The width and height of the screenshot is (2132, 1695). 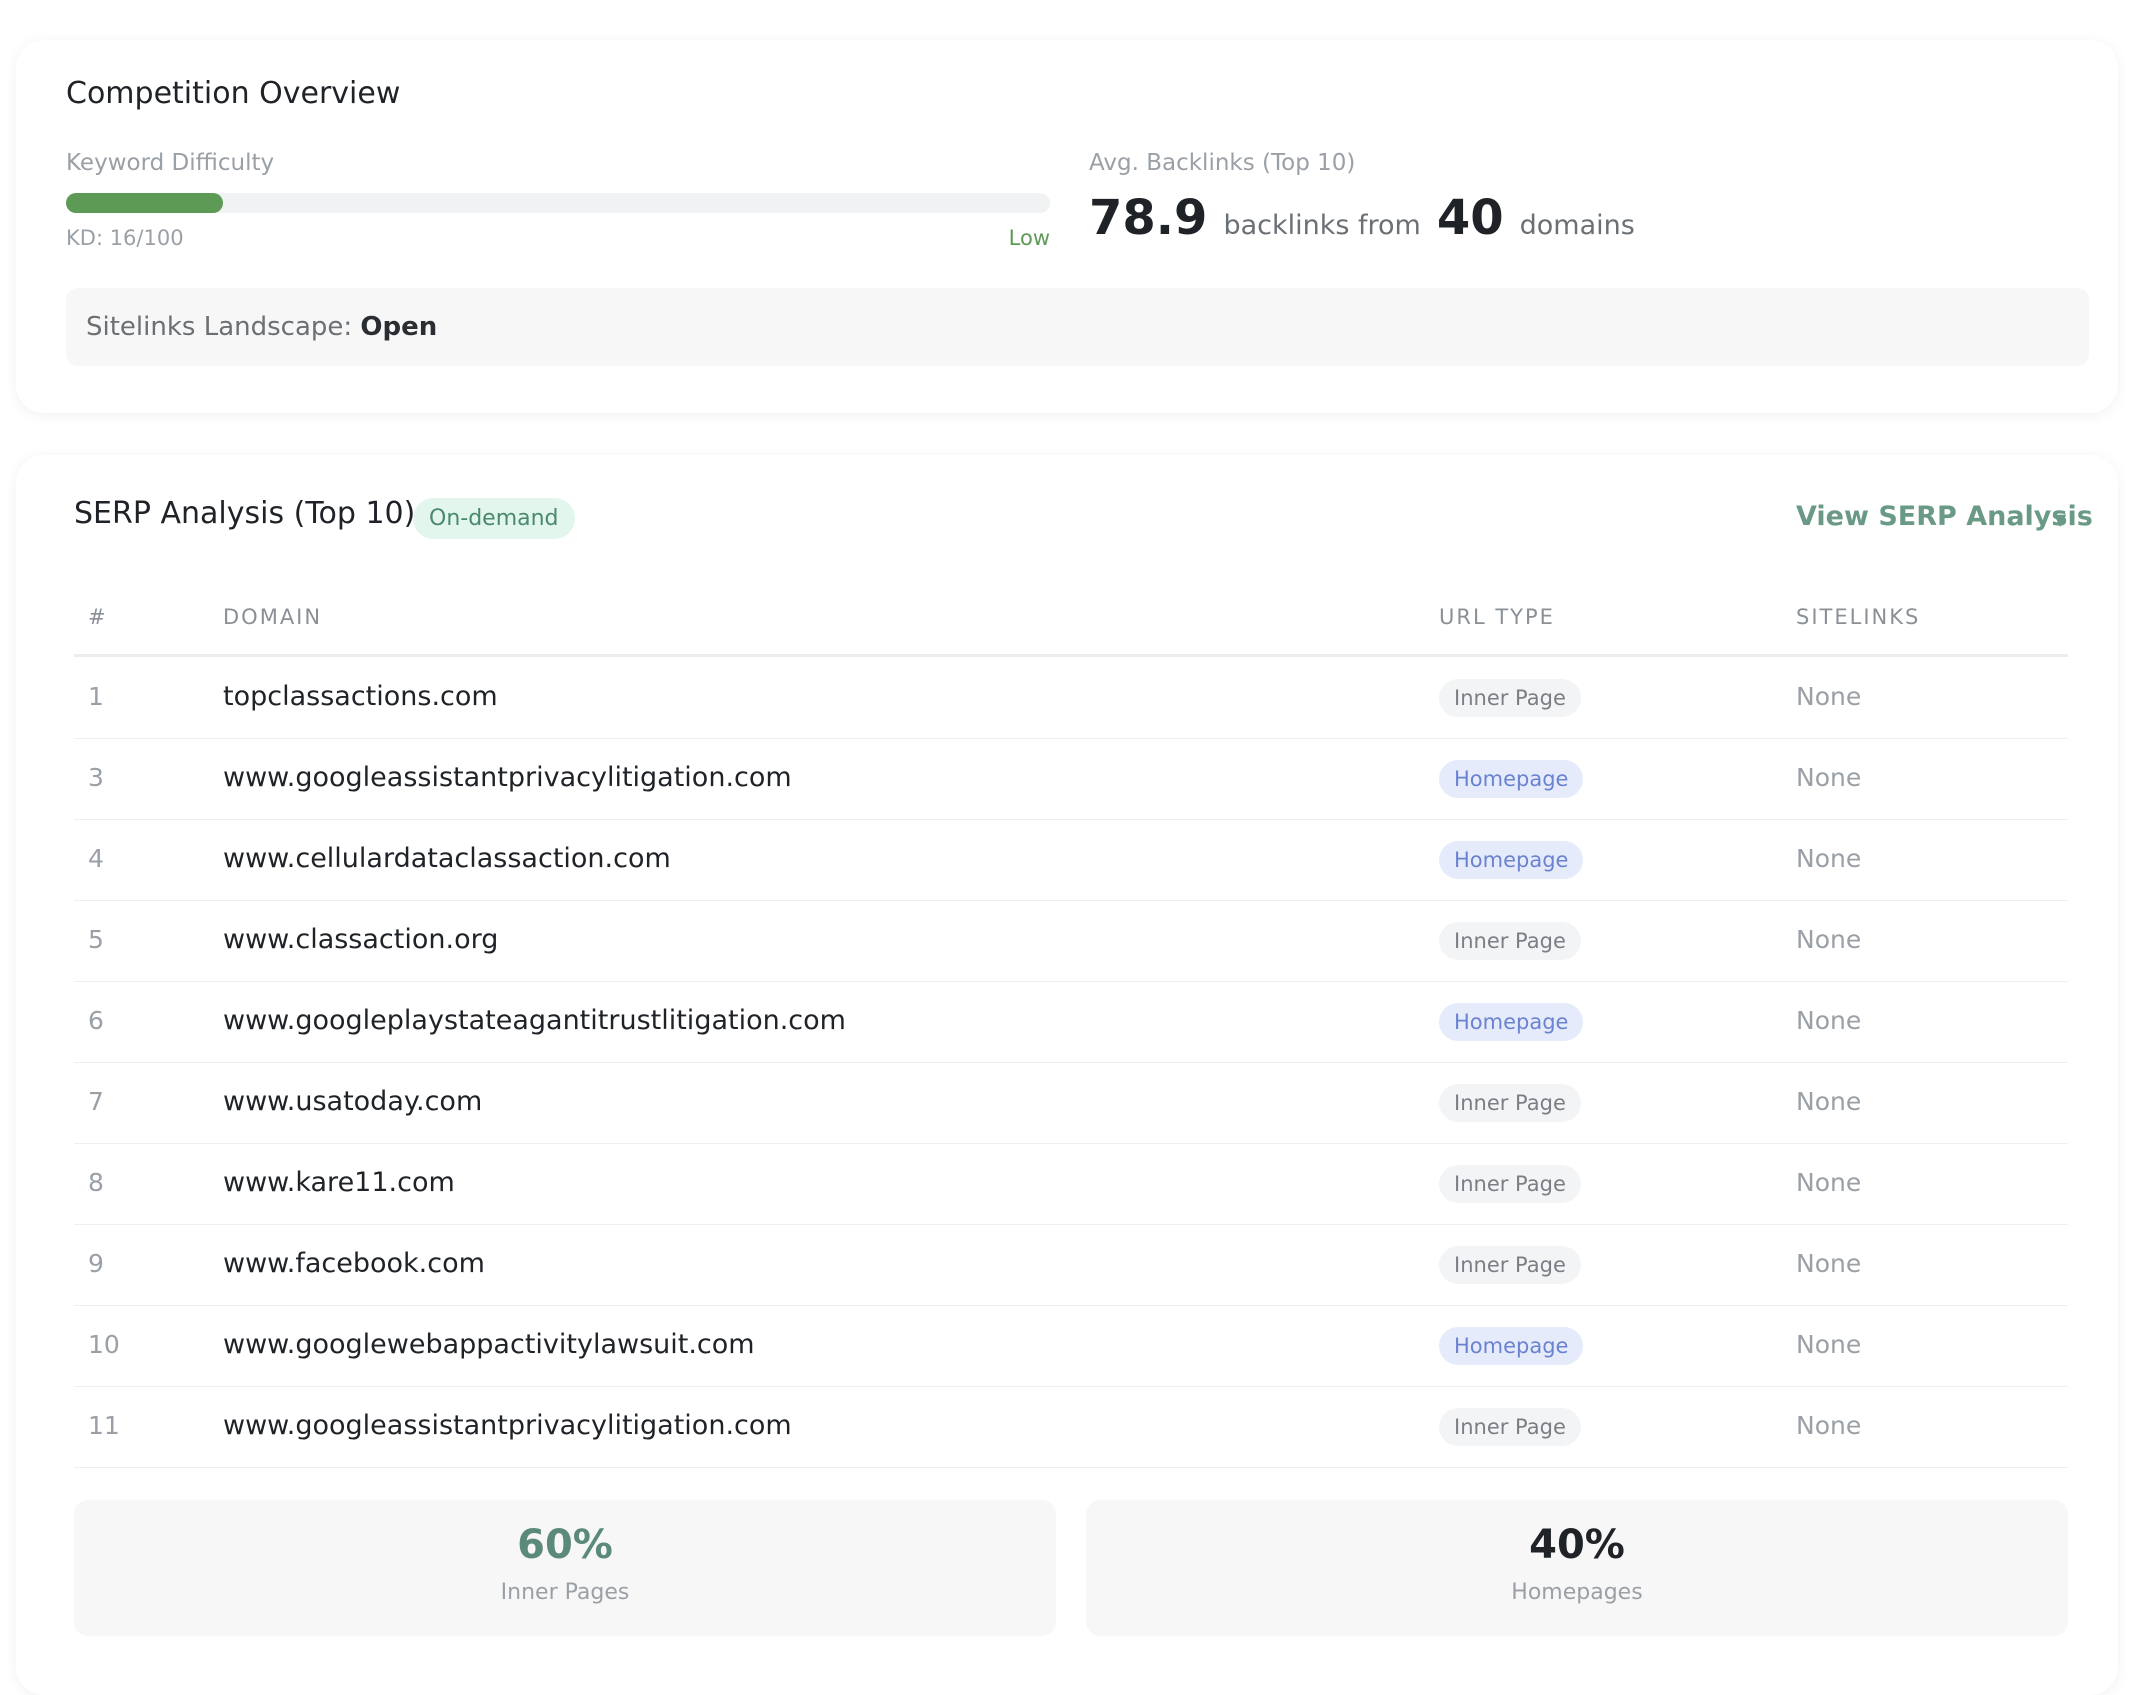 What do you see at coordinates (1148, 218) in the screenshot?
I see `avg-backlinks-count: 78.9` at bounding box center [1148, 218].